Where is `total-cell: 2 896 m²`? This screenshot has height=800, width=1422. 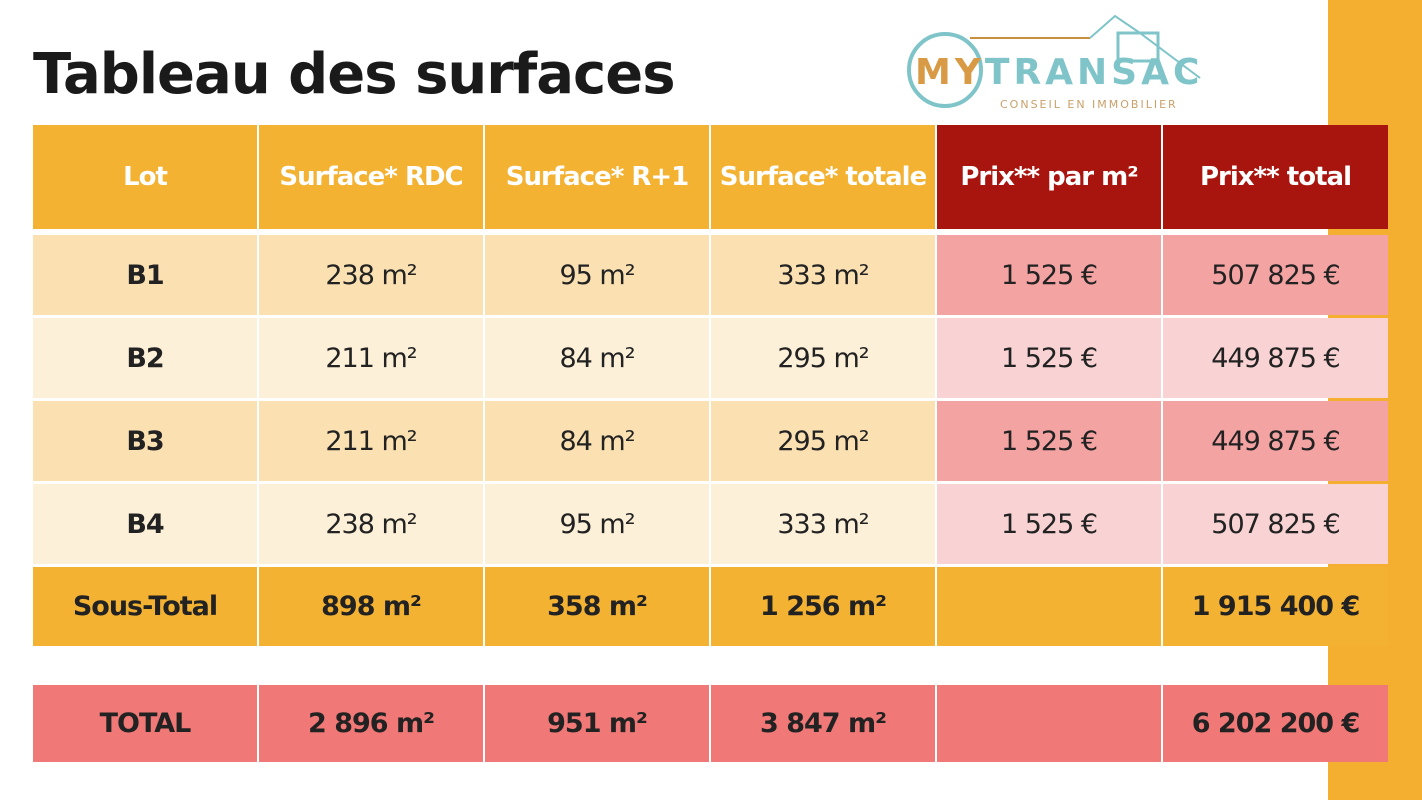
total-cell: 2 896 m² is located at coordinates (371, 723).